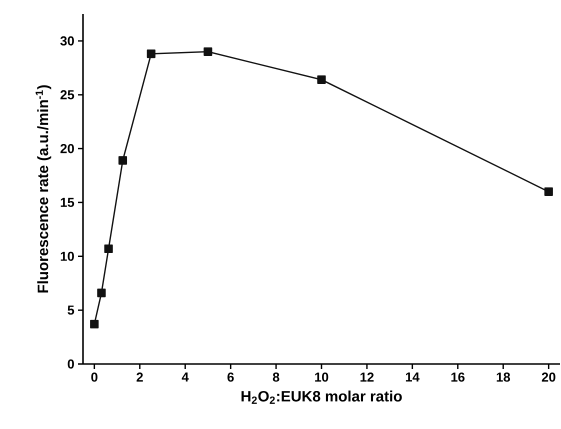 The image size is (561, 429). Describe the element at coordinates (503, 377) in the screenshot. I see `x-tick-label: 18` at that location.